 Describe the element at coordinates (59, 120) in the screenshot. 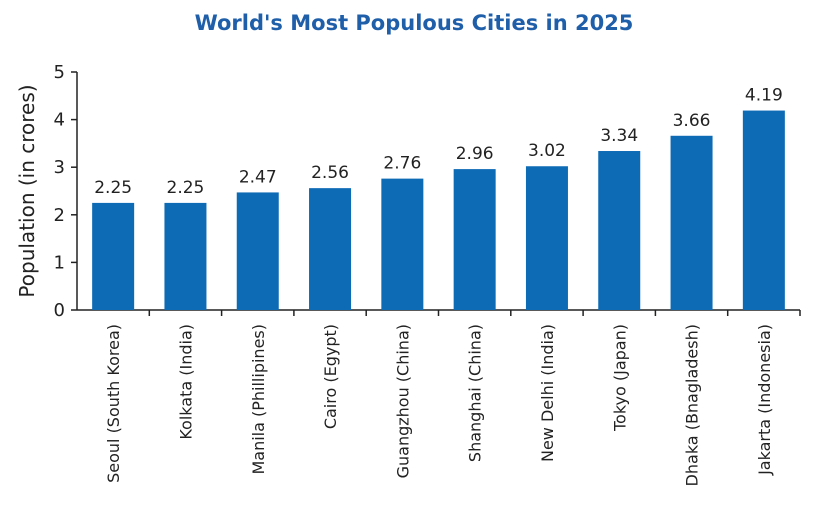

I see `y-tick-label: 4` at that location.